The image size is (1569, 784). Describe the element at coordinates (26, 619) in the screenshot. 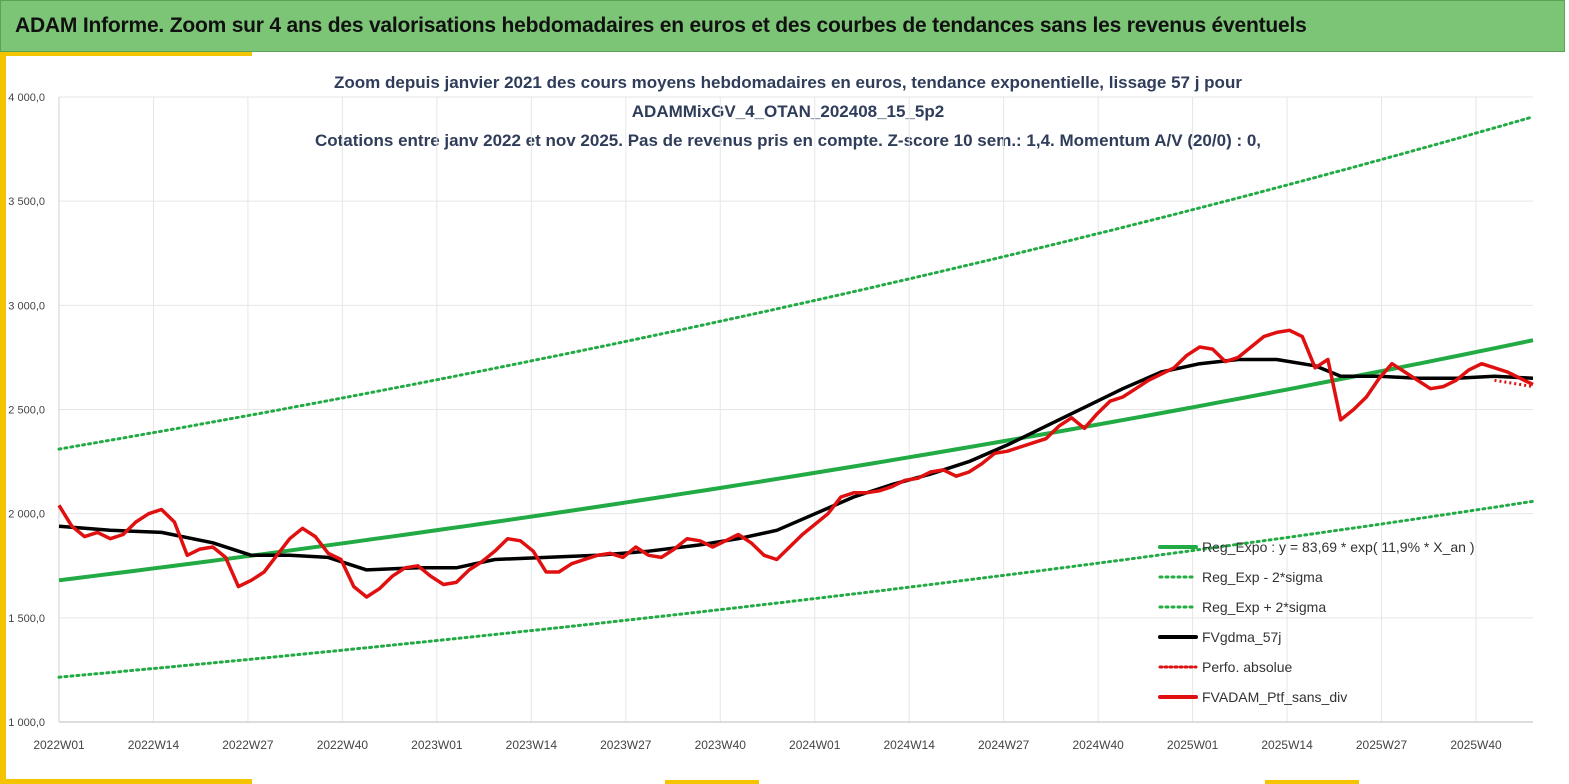

I see `y-tick-label: 1 500,0` at that location.